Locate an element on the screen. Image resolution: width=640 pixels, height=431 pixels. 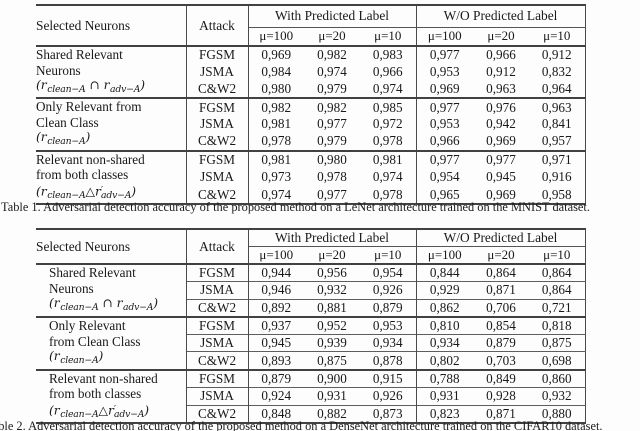
accuracy-value-cell: 0,980 is located at coordinates (332, 159).